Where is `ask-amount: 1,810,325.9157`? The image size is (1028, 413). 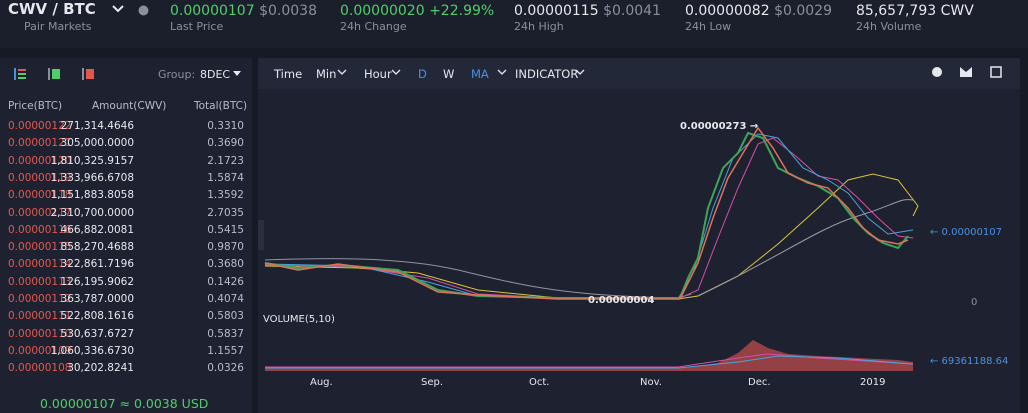
ask-amount: 1,810,325.9157 is located at coordinates (92, 160).